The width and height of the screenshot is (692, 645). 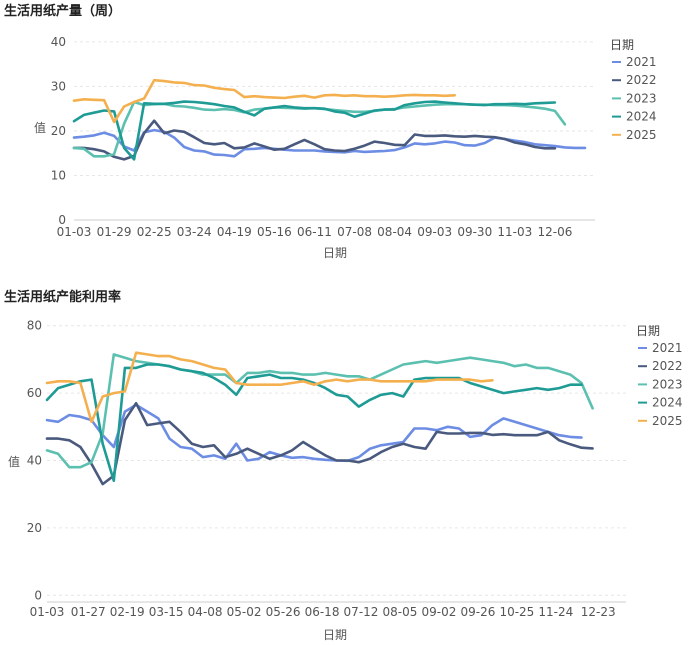 What do you see at coordinates (335, 635) in the screenshot?
I see `utilization-x-axis-title: 日期` at bounding box center [335, 635].